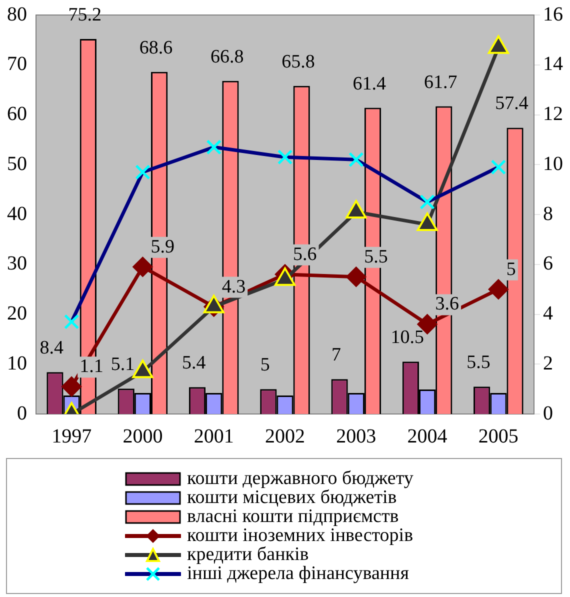 The height and width of the screenshot is (597, 570). I want to click on y-tick-label: 60, so click(17, 114).